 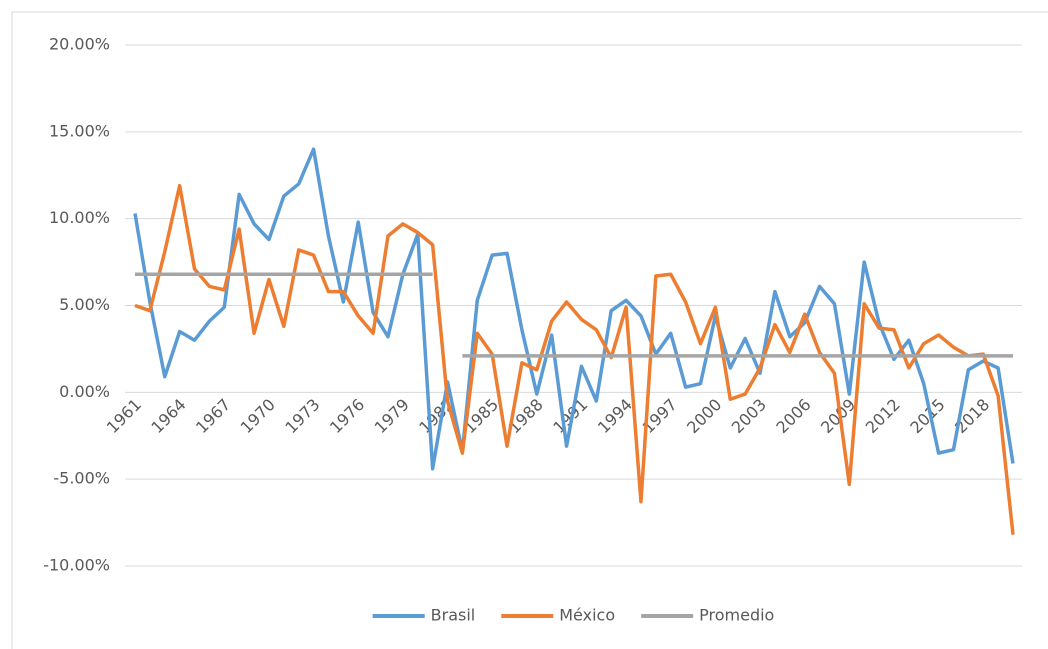 I want to click on x-tick-label: 2003, so click(x=749, y=416).